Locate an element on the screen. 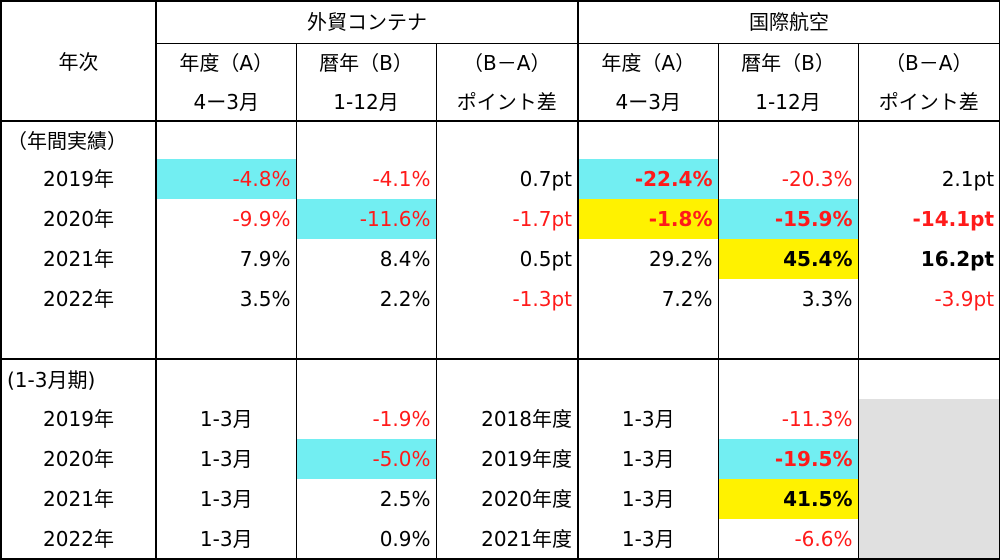  table-row: 2022年 1-3月 0.9% 2021年度 1-3月 -6.6% is located at coordinates (500, 539).